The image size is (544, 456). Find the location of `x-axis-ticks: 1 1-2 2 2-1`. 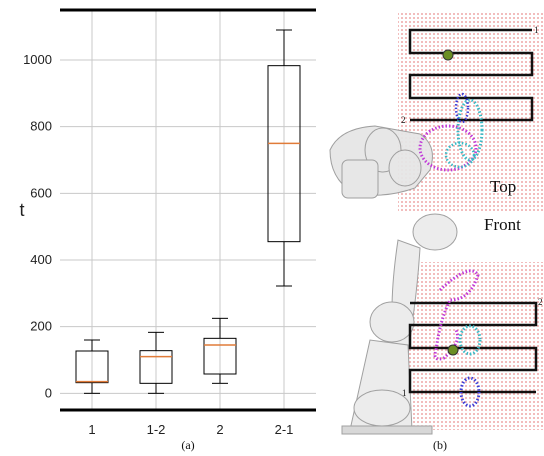

x-axis-ticks: 1 1-2 2 2-1 is located at coordinates (190, 429).